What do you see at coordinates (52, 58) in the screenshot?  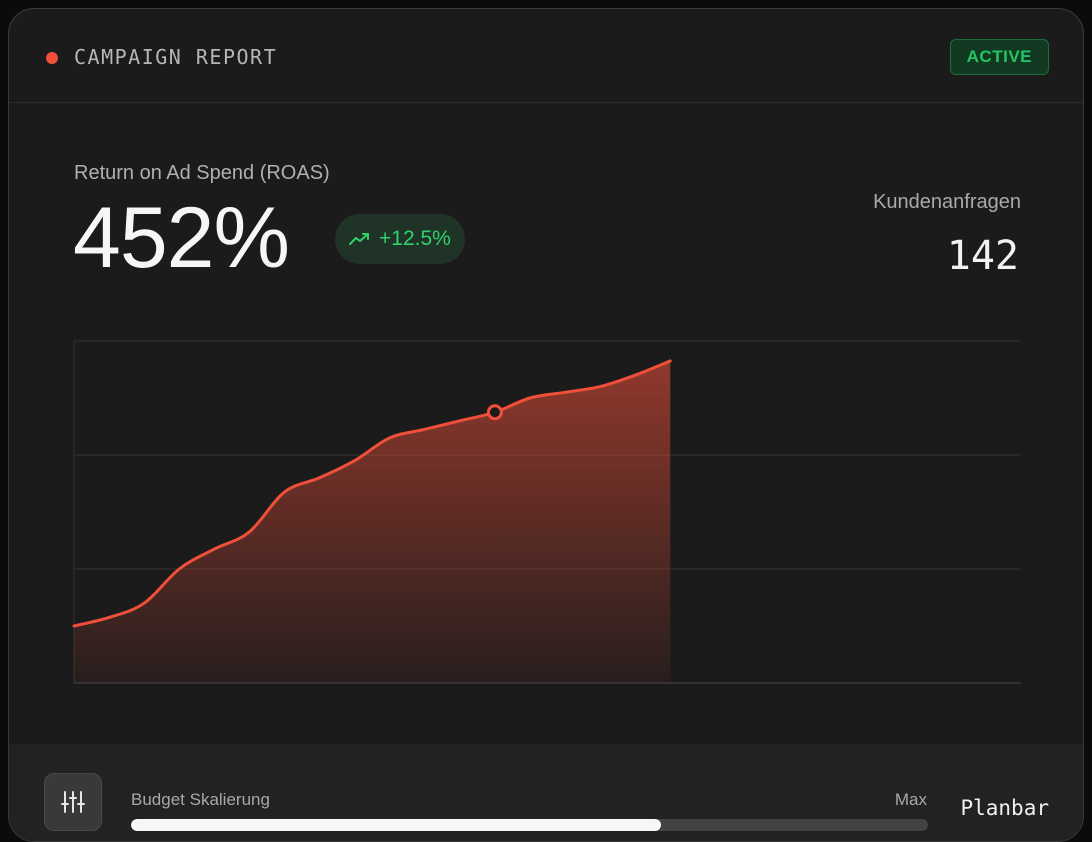 I see `status-dot` at bounding box center [52, 58].